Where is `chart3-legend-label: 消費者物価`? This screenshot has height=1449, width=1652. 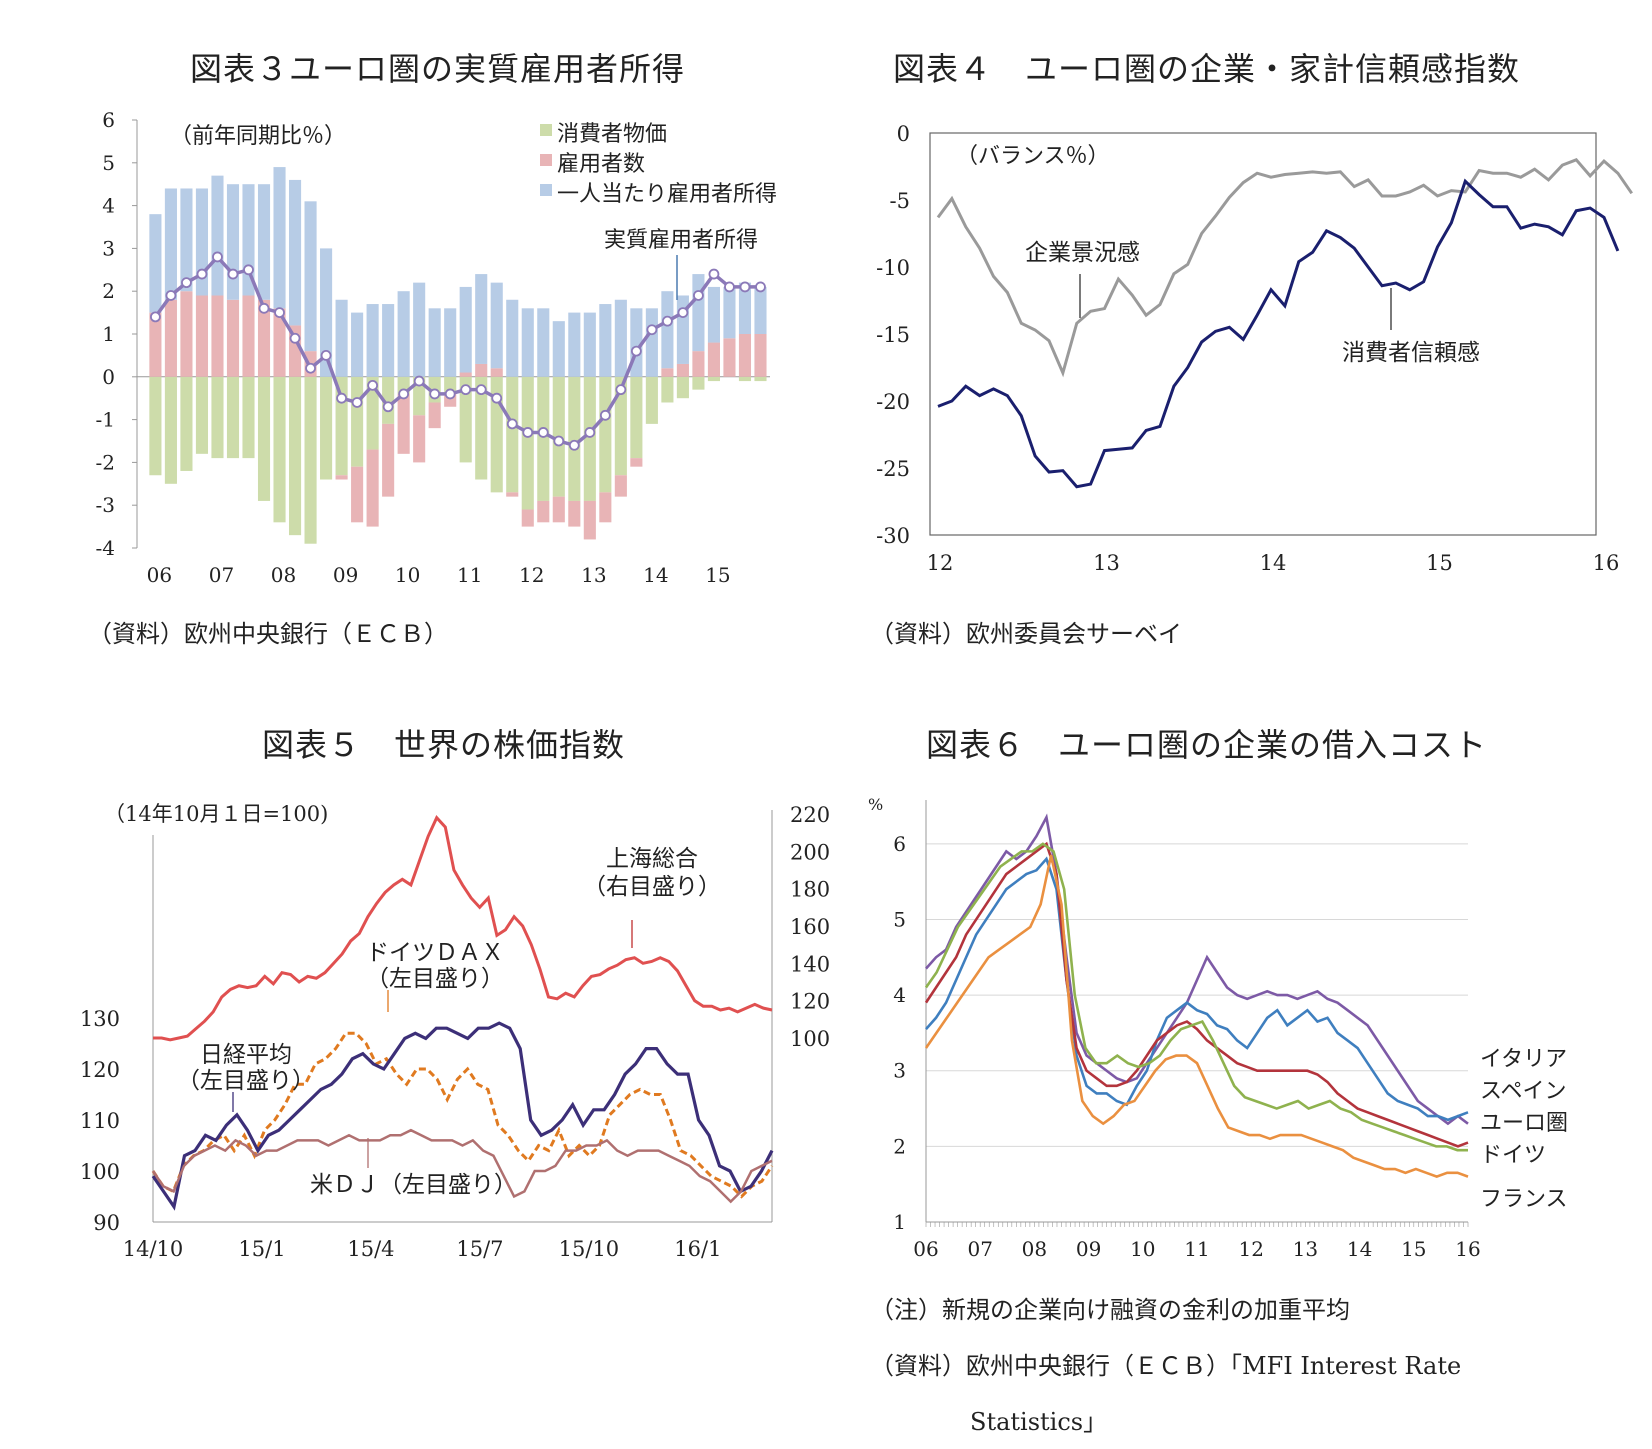 chart3-legend-label: 消費者物価 is located at coordinates (612, 134).